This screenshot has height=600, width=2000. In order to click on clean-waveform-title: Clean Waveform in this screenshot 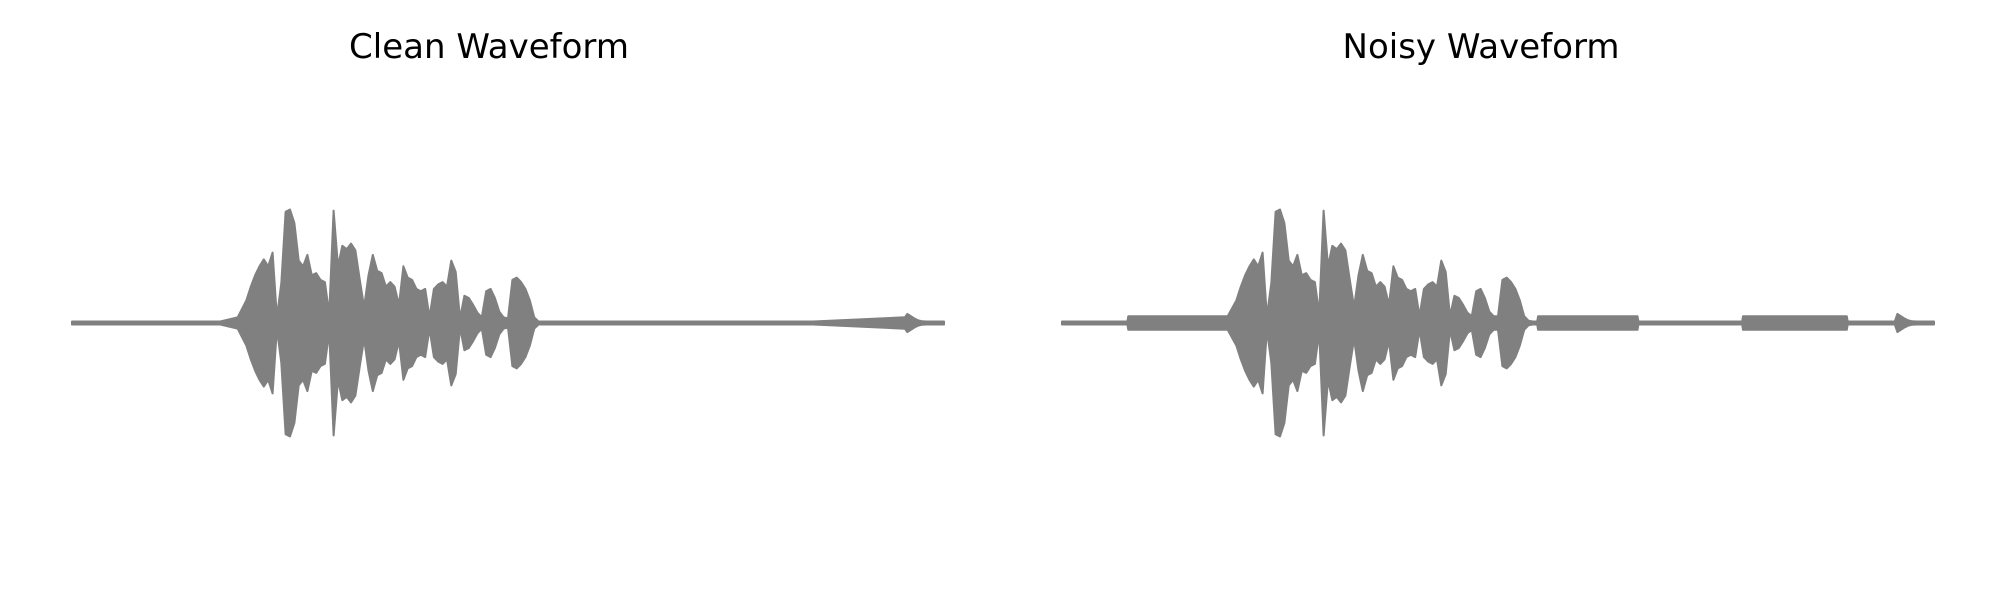, I will do `click(489, 47)`.